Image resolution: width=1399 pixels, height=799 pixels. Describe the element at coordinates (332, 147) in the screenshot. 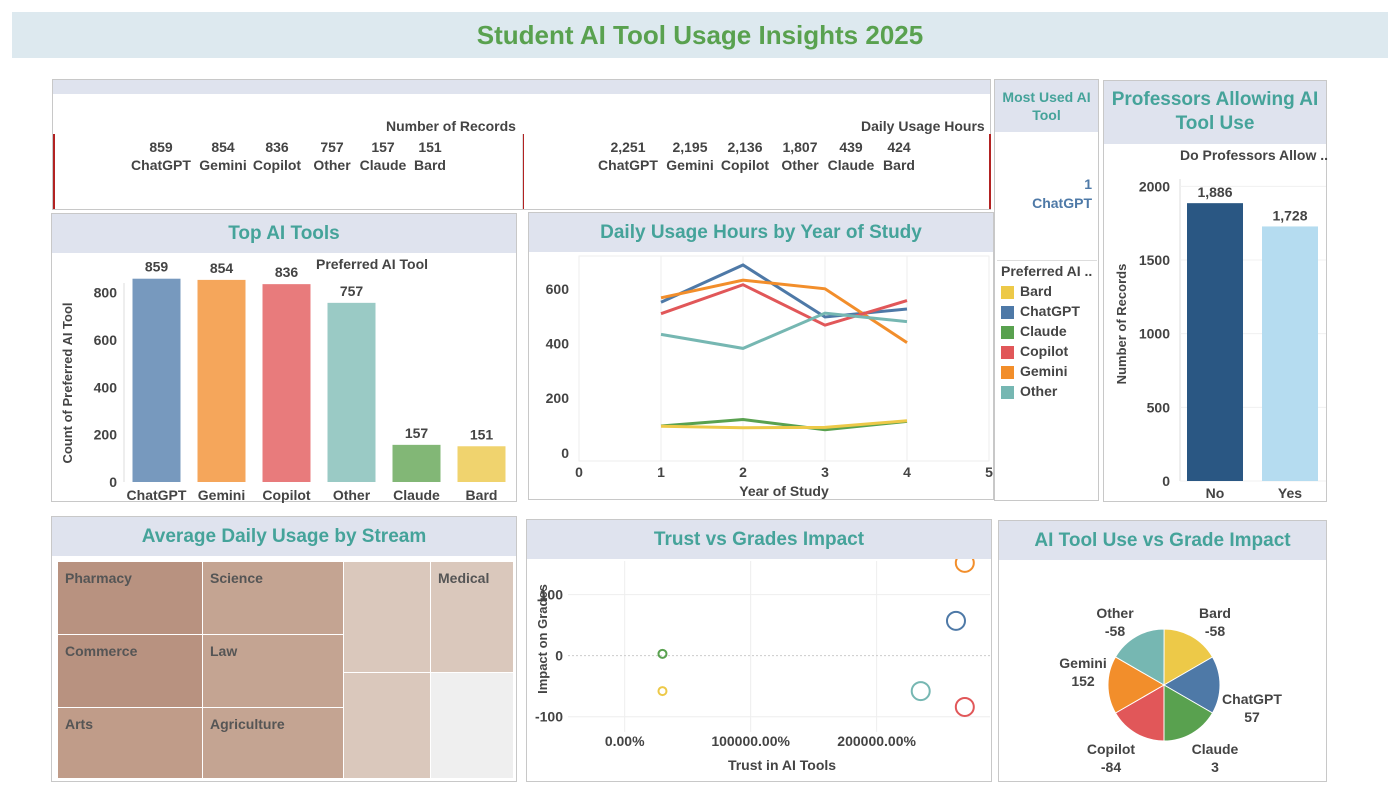

I see `record-value: 757` at that location.